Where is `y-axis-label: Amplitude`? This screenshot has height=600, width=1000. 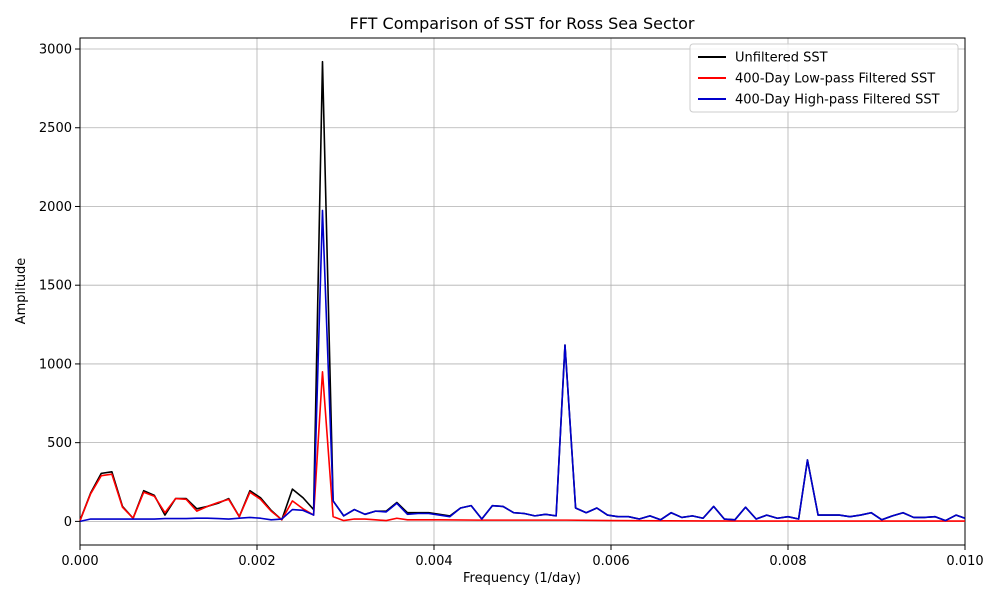
y-axis-label: Amplitude is located at coordinates (21, 291).